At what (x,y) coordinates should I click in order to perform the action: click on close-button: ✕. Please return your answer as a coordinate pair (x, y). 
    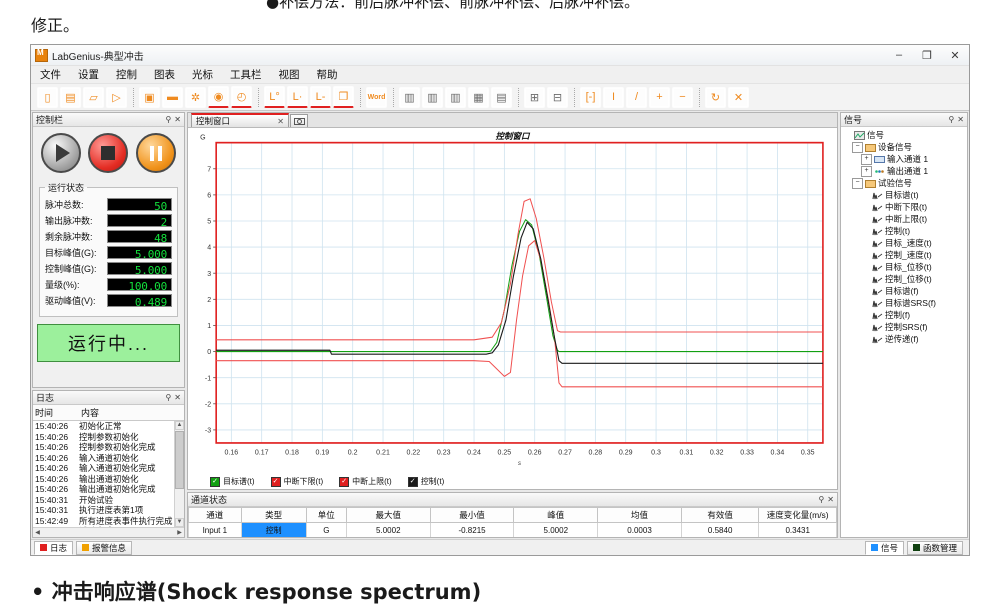
    Looking at the image, I should click on (955, 55).